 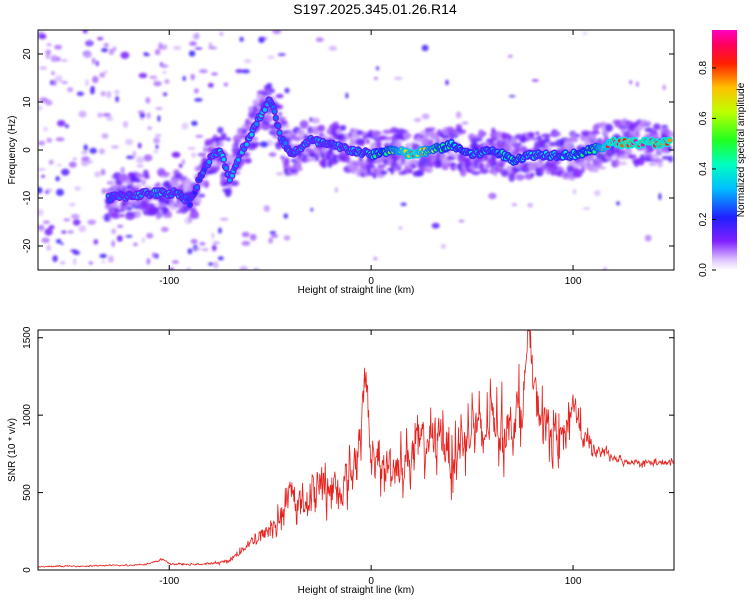 What do you see at coordinates (703, 219) in the screenshot?
I see `colorbar-tick-label: 0.2` at bounding box center [703, 219].